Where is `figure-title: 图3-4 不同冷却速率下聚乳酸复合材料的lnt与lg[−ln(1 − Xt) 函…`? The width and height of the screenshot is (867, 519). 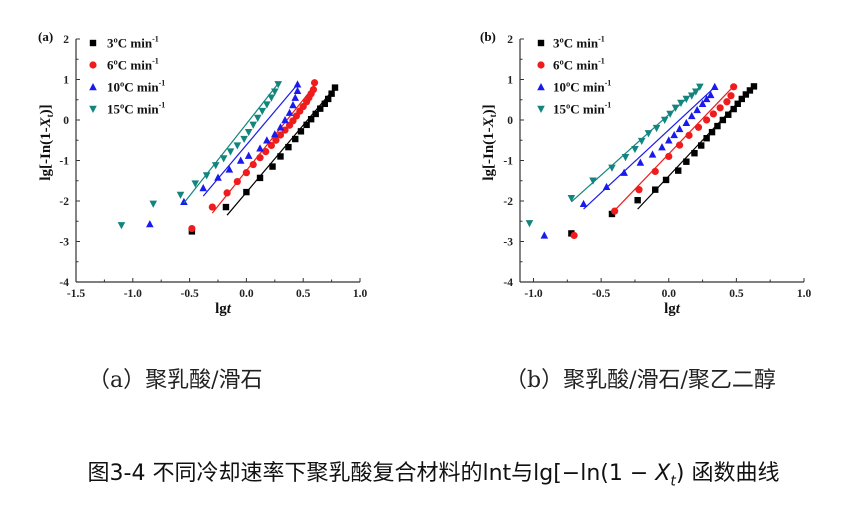 figure-title: 图3-4 不同冷却速率下聚乳酸复合材料的lnt与lg[−ln(1 − Xt) 函… is located at coordinates (433, 472).